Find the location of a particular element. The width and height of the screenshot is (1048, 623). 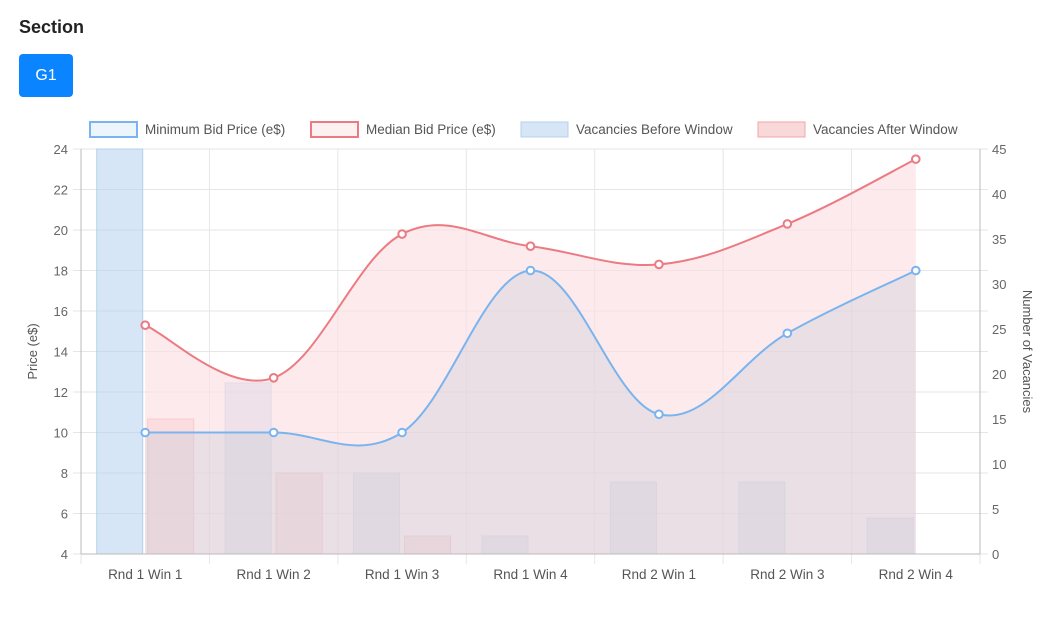

y-left-tick-label: 8 is located at coordinates (64, 473).